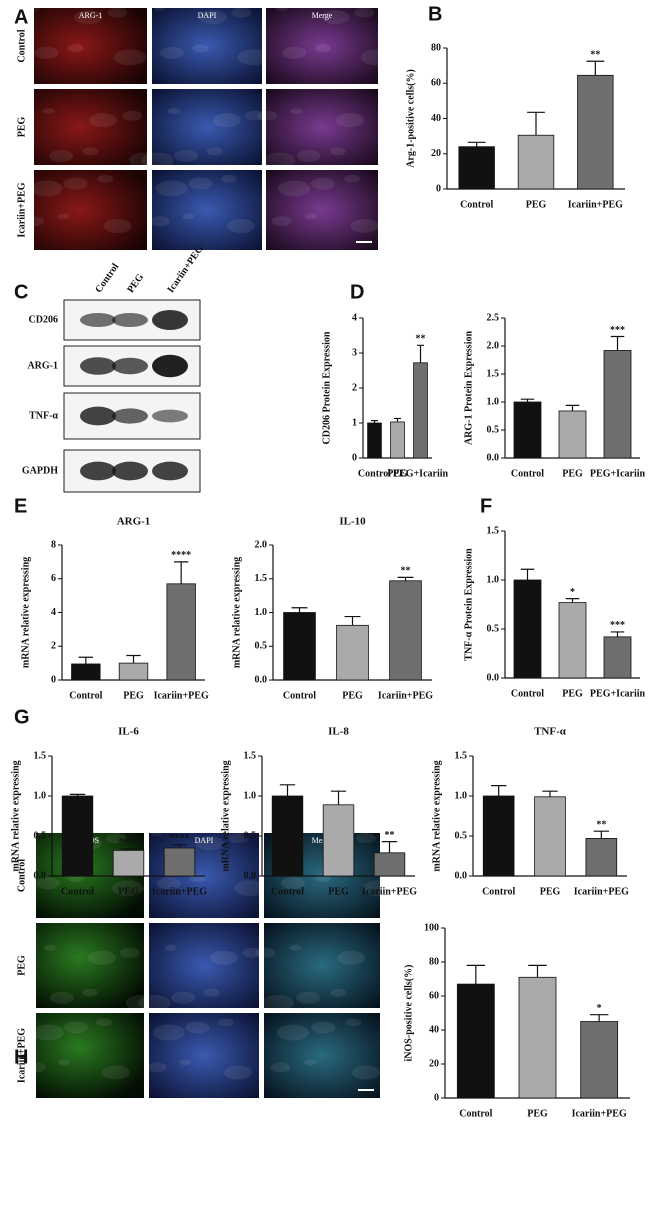 The height and width of the screenshot is (1221, 651). Describe the element at coordinates (22, 717) in the screenshot. I see `panel-letter: G` at that location.